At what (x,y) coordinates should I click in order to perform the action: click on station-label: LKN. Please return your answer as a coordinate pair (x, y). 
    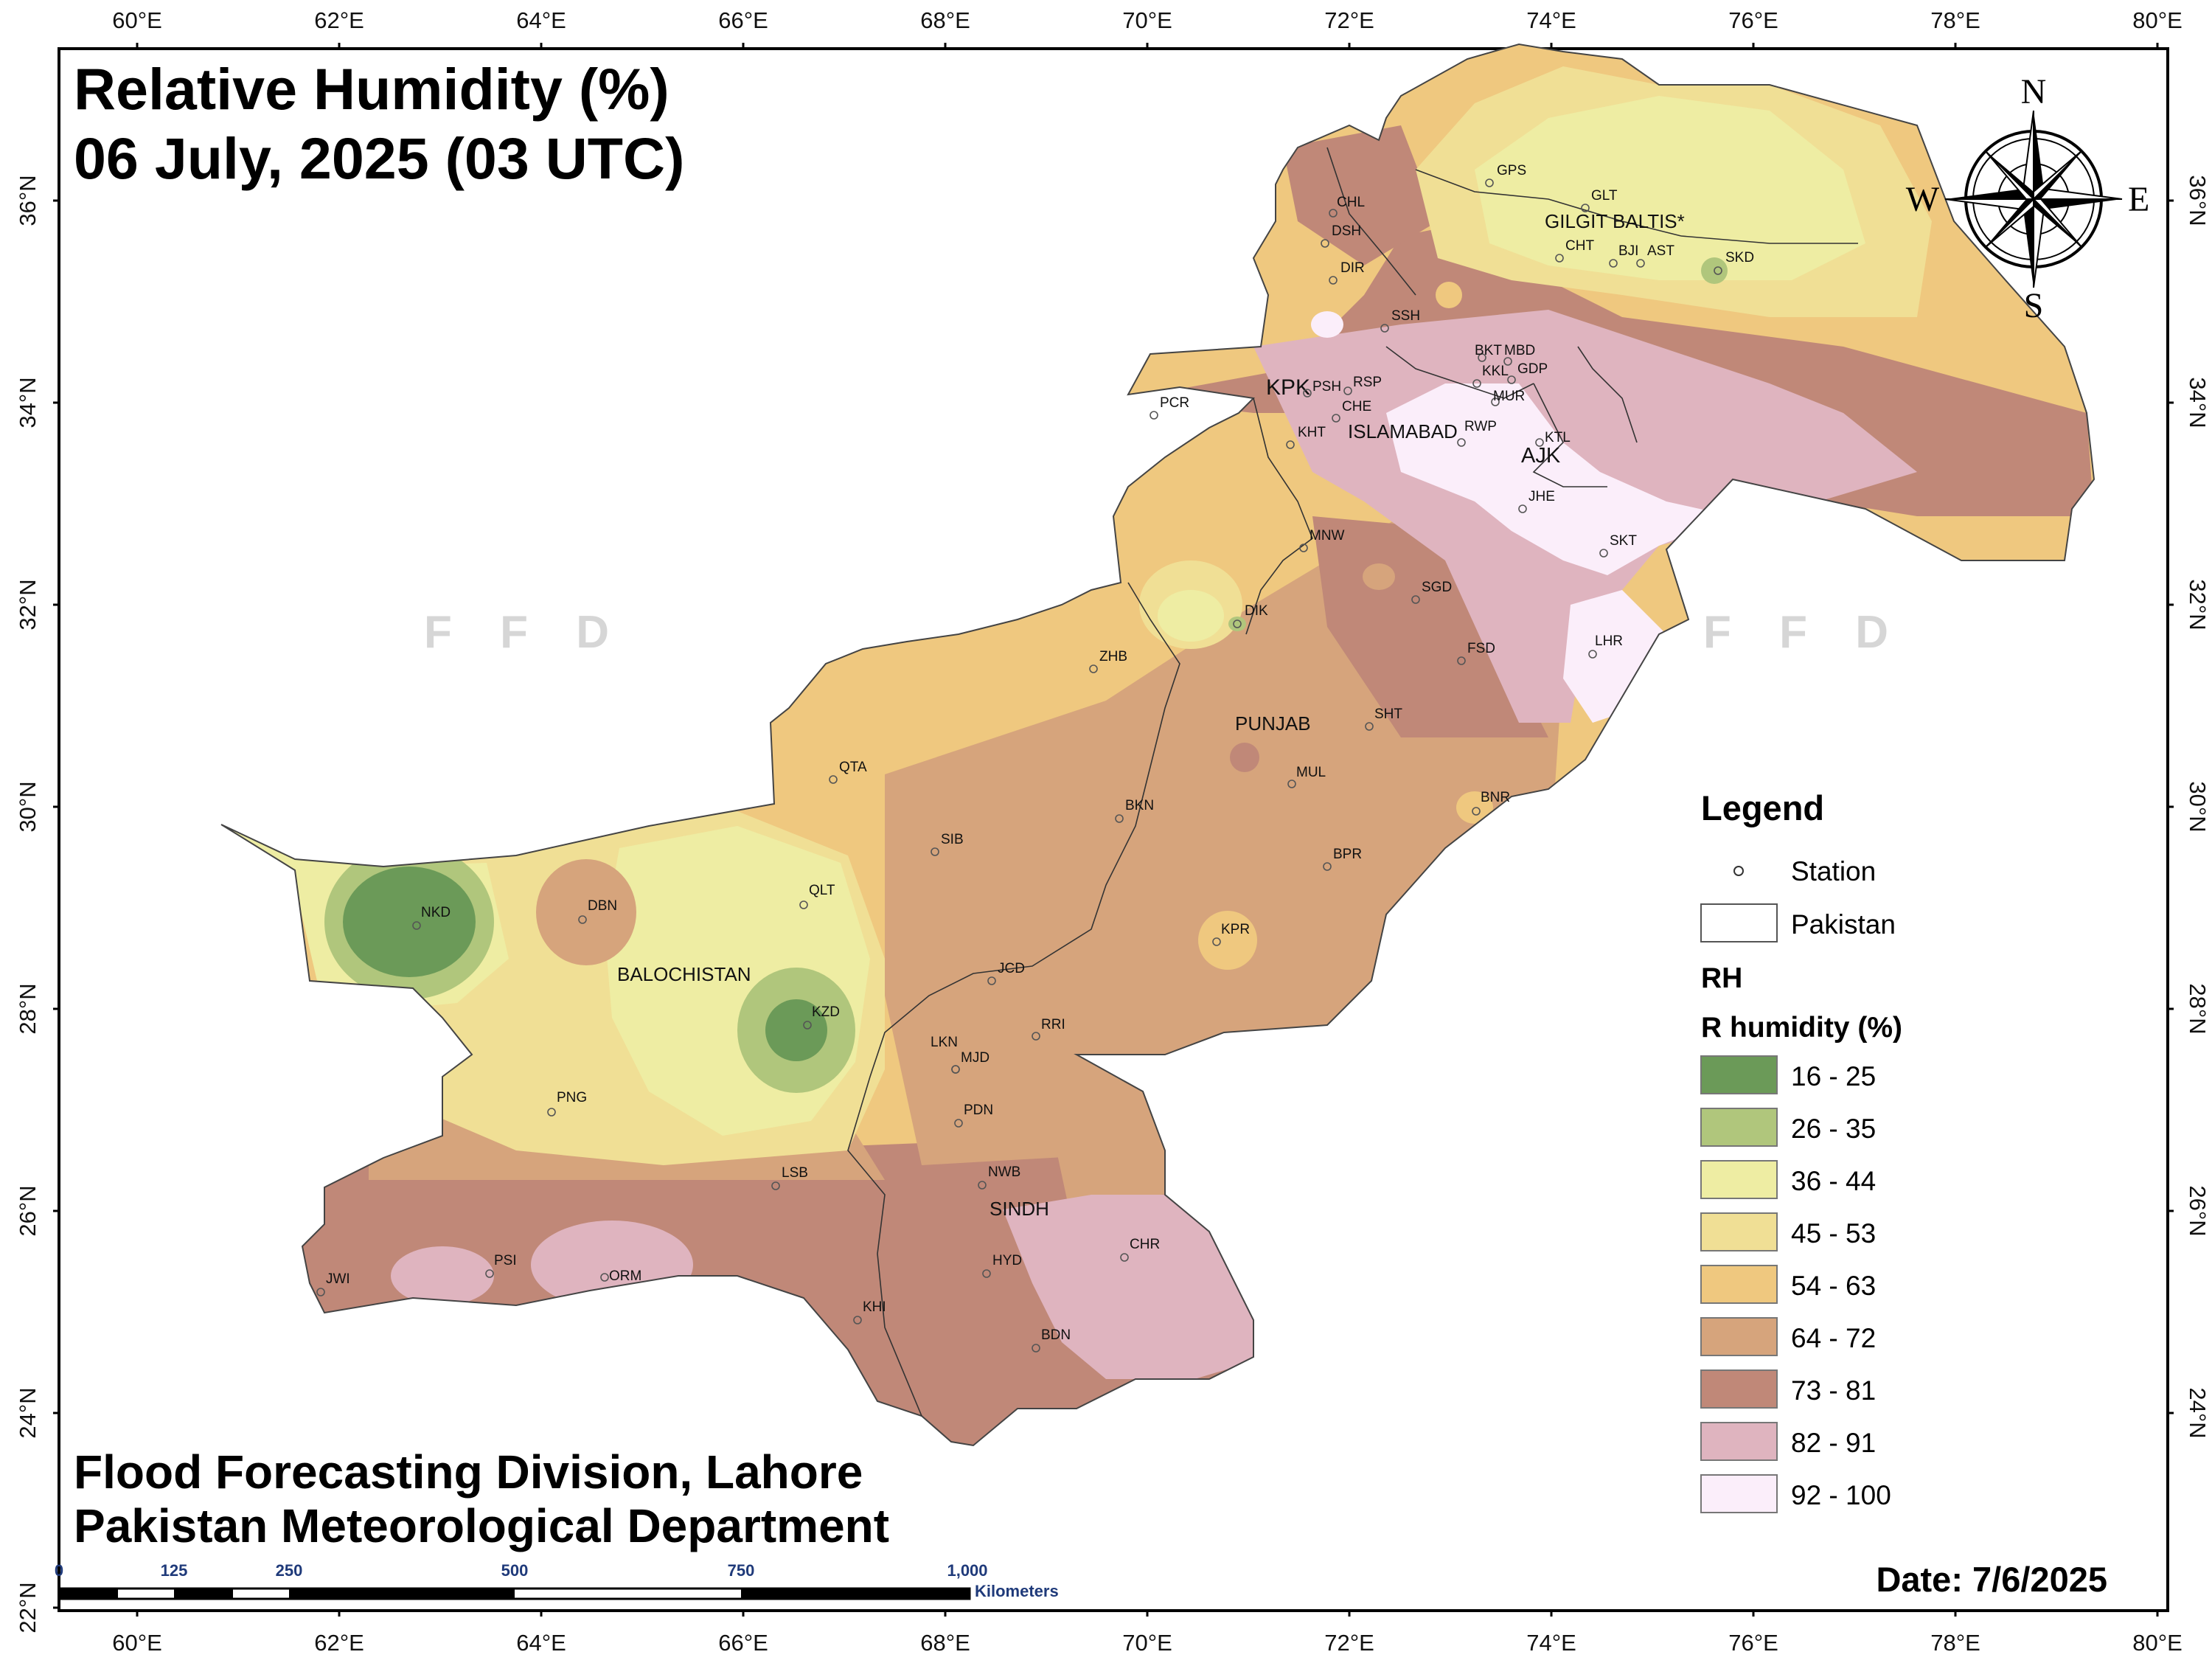
    Looking at the image, I should click on (944, 1042).